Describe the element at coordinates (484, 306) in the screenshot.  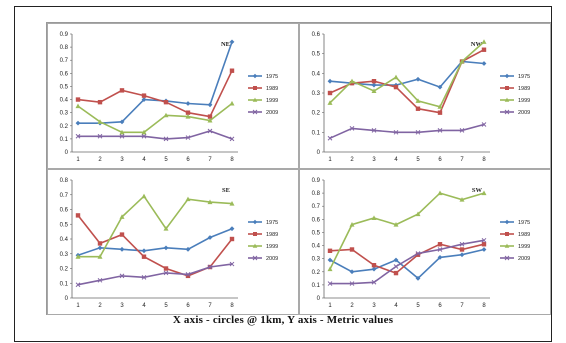
I see `sw-x-tick-label: 8` at that location.